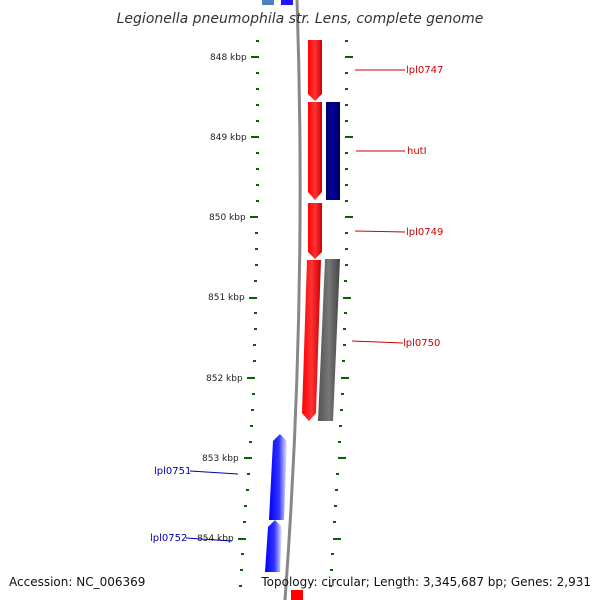 This screenshot has width=600, height=600. Describe the element at coordinates (292, 300) in the screenshot. I see `genome-backbone` at that location.